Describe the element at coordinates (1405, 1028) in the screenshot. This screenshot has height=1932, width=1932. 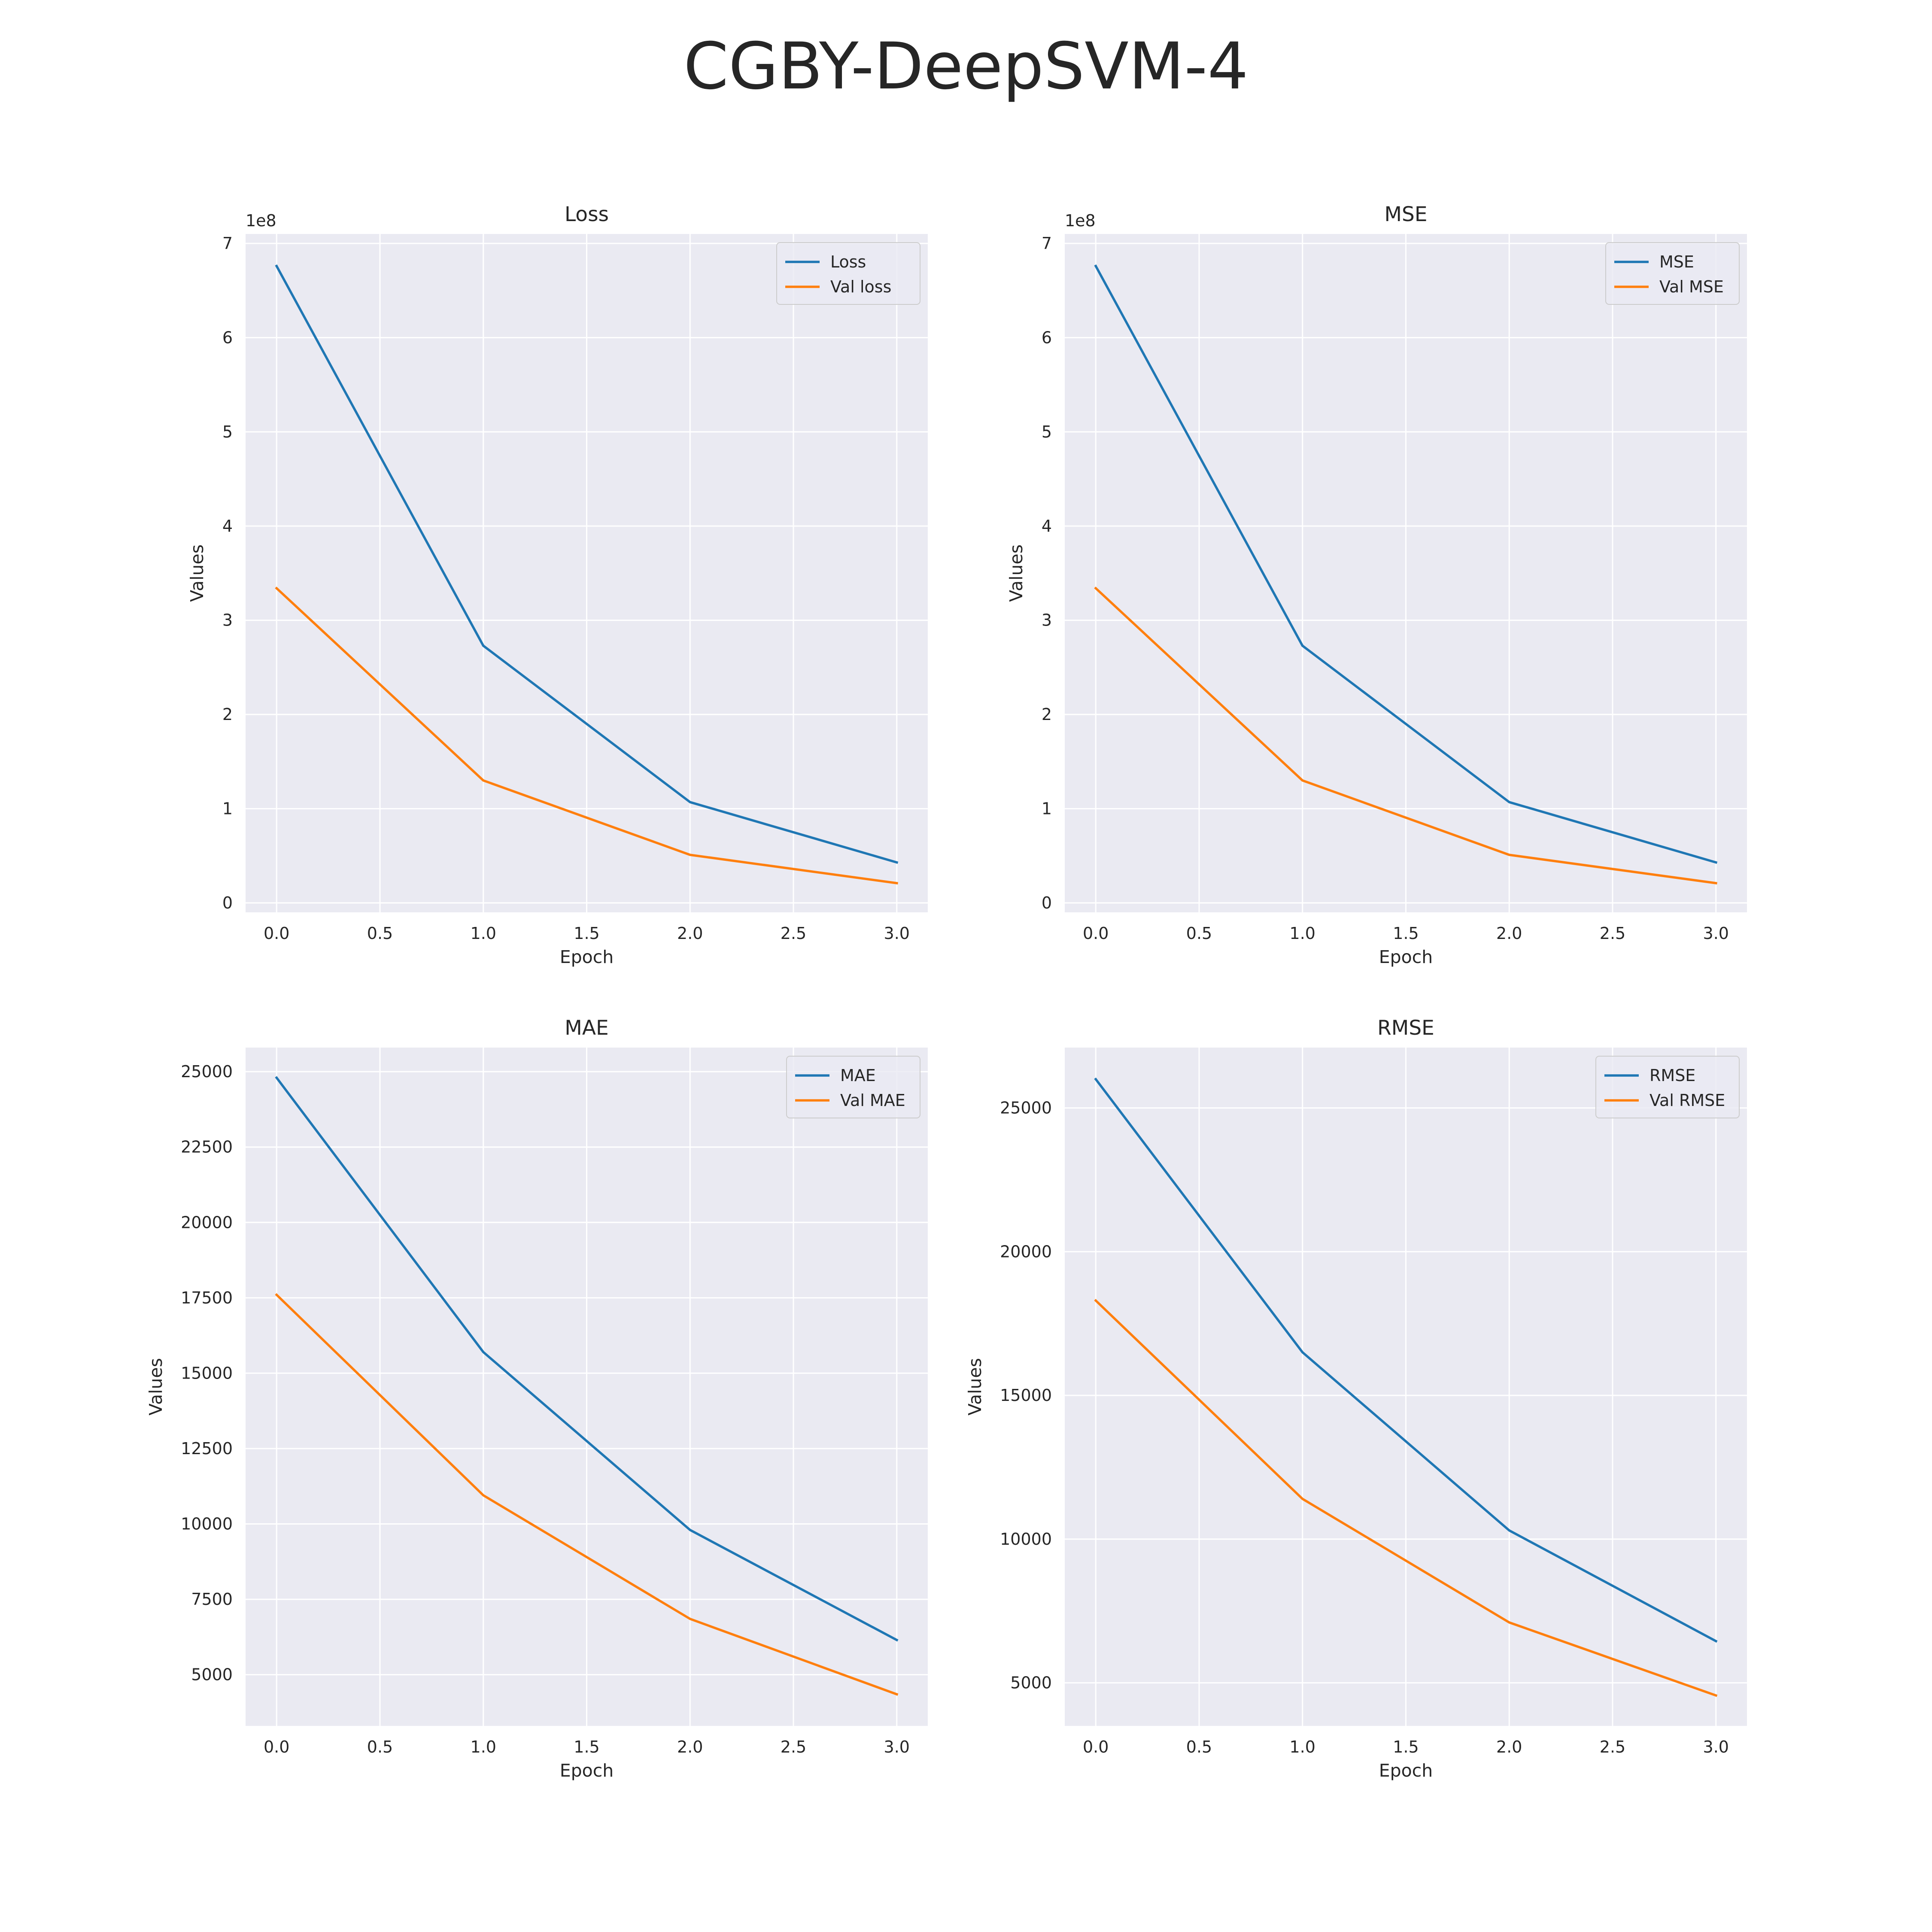
I see `panel-title: RMSE` at that location.